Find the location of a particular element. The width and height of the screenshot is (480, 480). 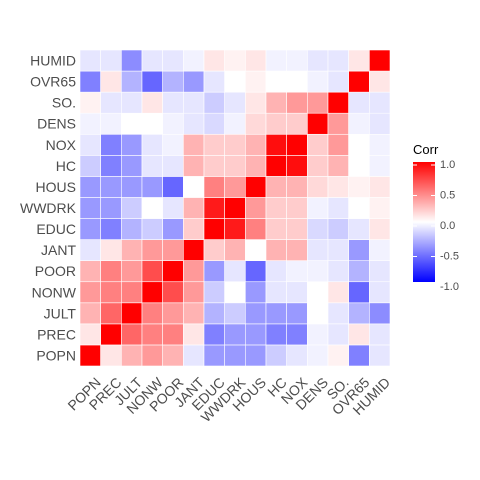

legend-tick-label: -1.0 is located at coordinates (449, 287).